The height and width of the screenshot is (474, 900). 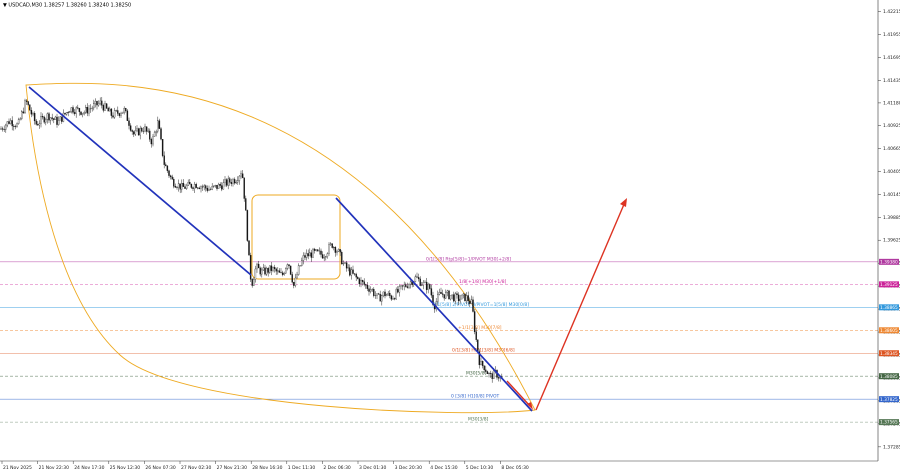 What do you see at coordinates (468, 259) in the screenshot?
I see `level-label: 0/1[5/8] Rtp[5/8]=1/PIVOT M30[+2/8]` at bounding box center [468, 259].